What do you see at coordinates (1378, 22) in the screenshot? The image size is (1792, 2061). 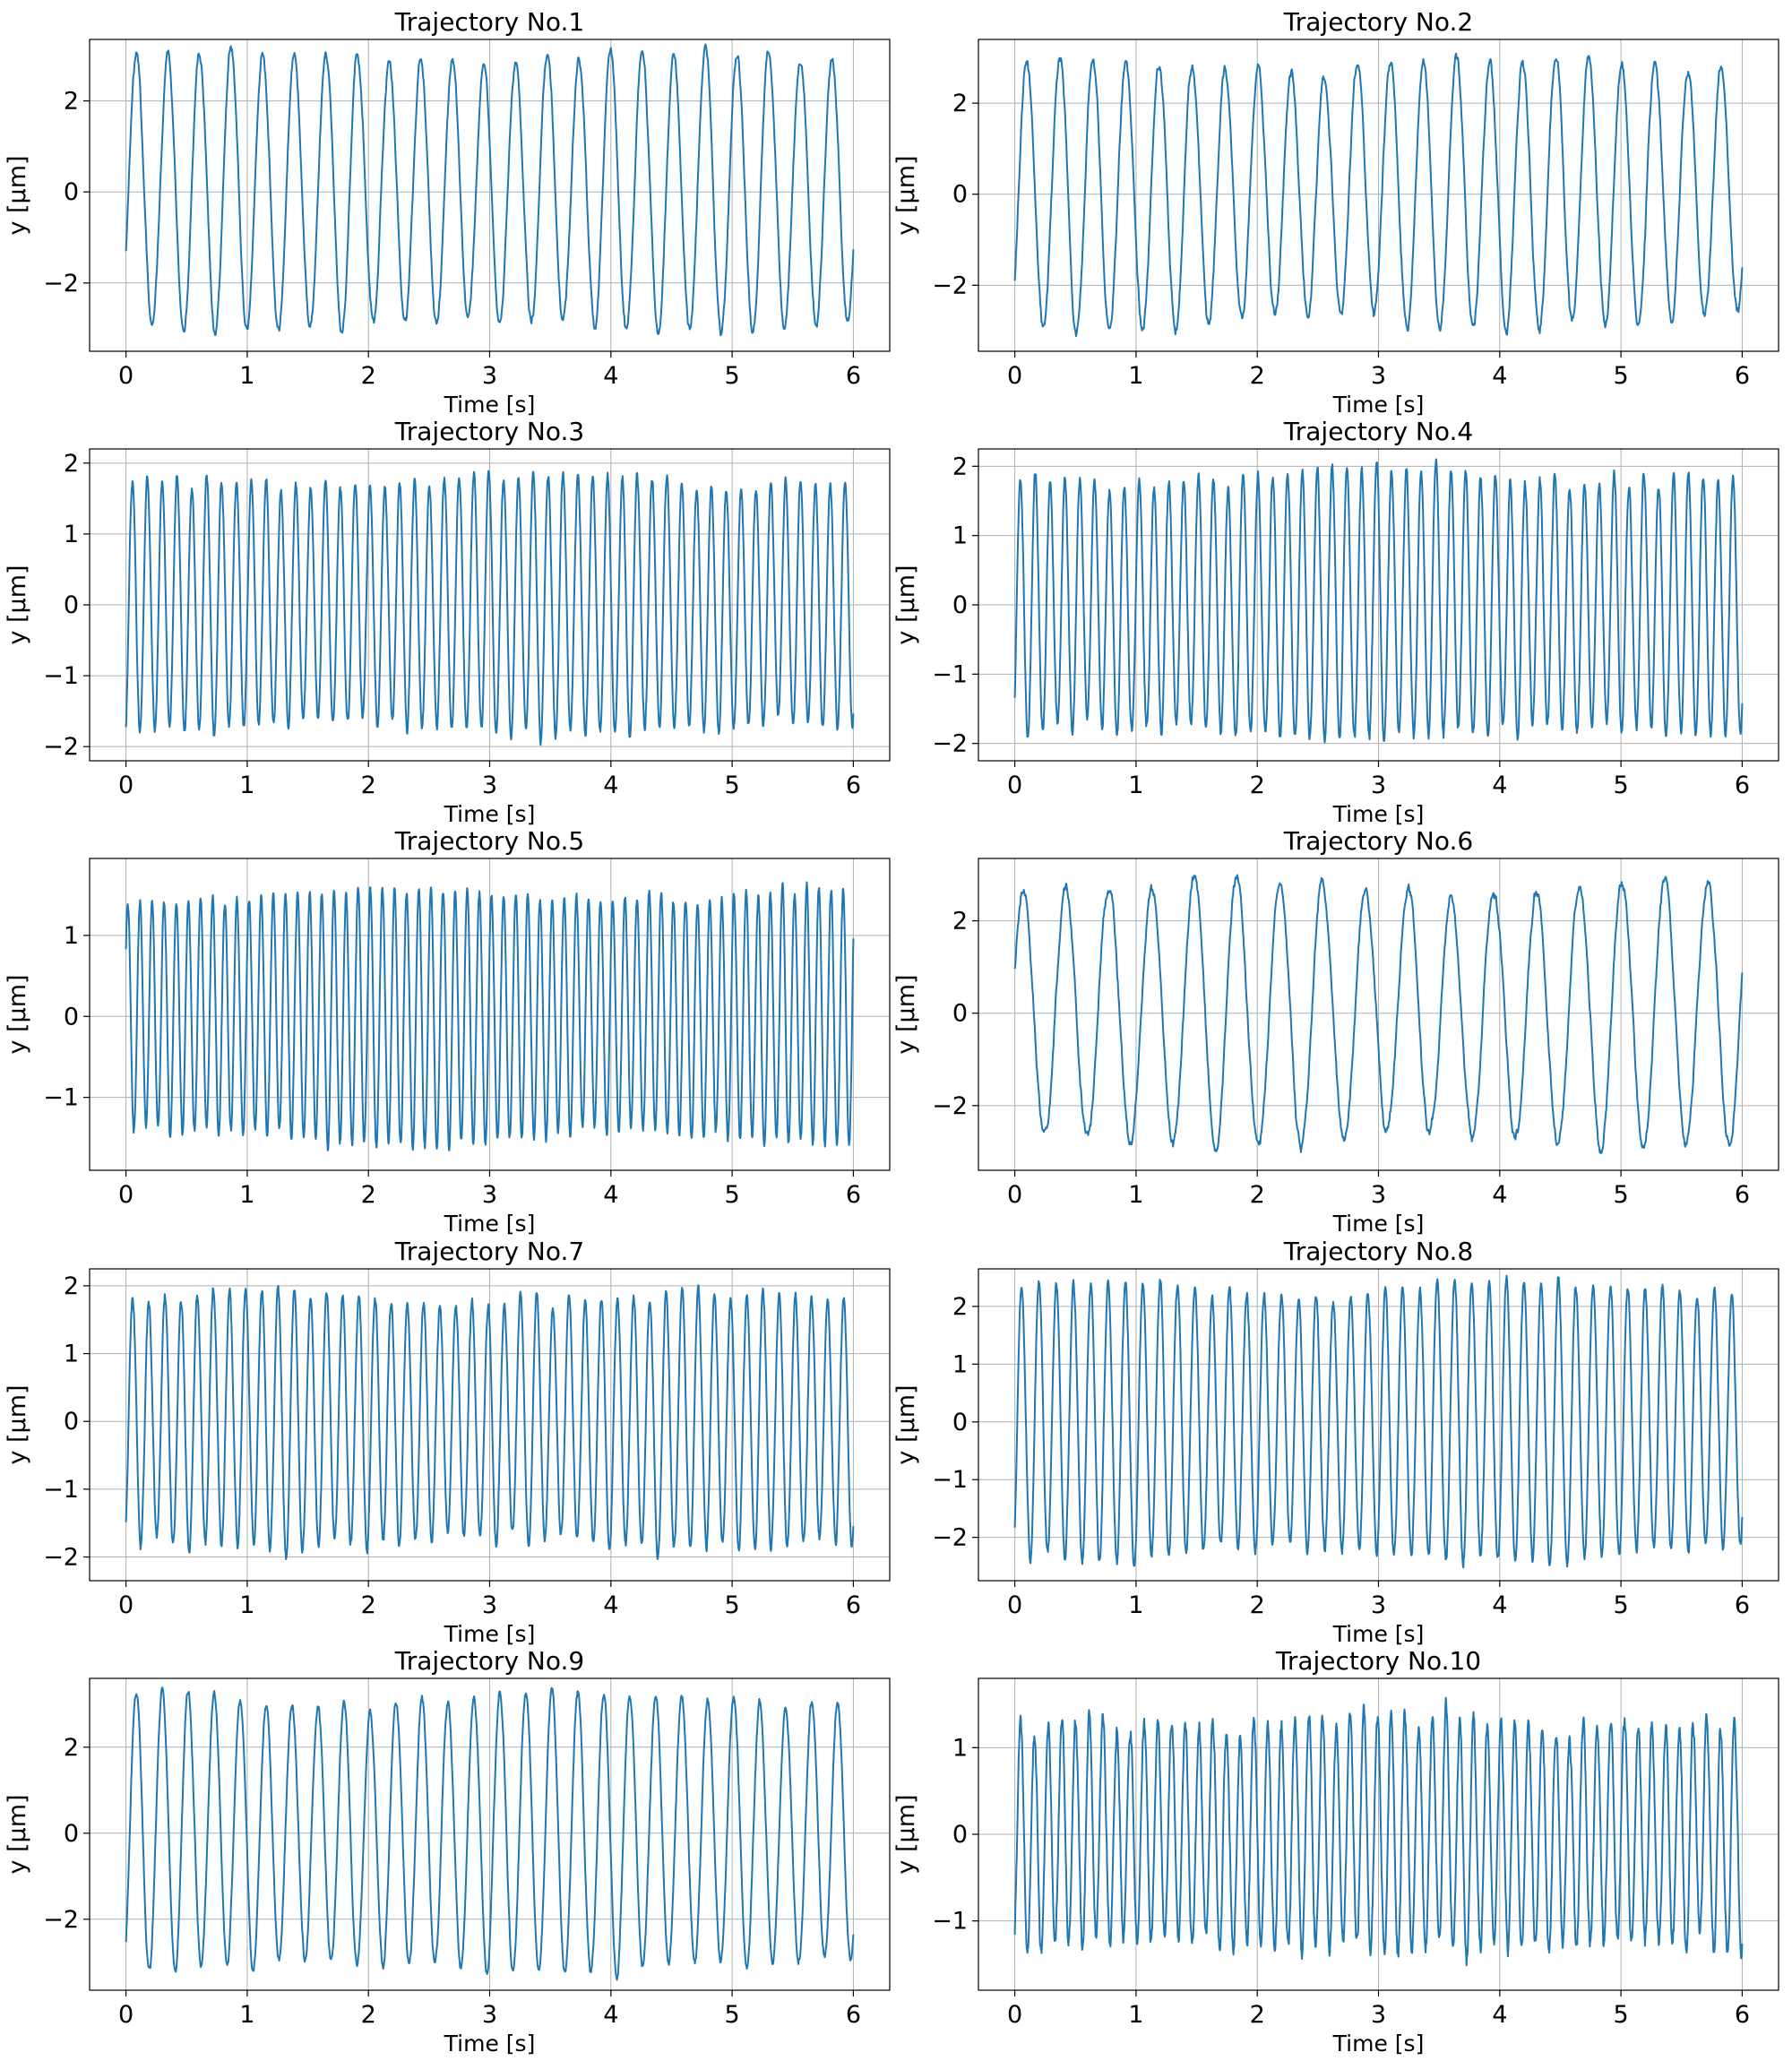 I see `chart-title: Trajectory No.2` at bounding box center [1378, 22].